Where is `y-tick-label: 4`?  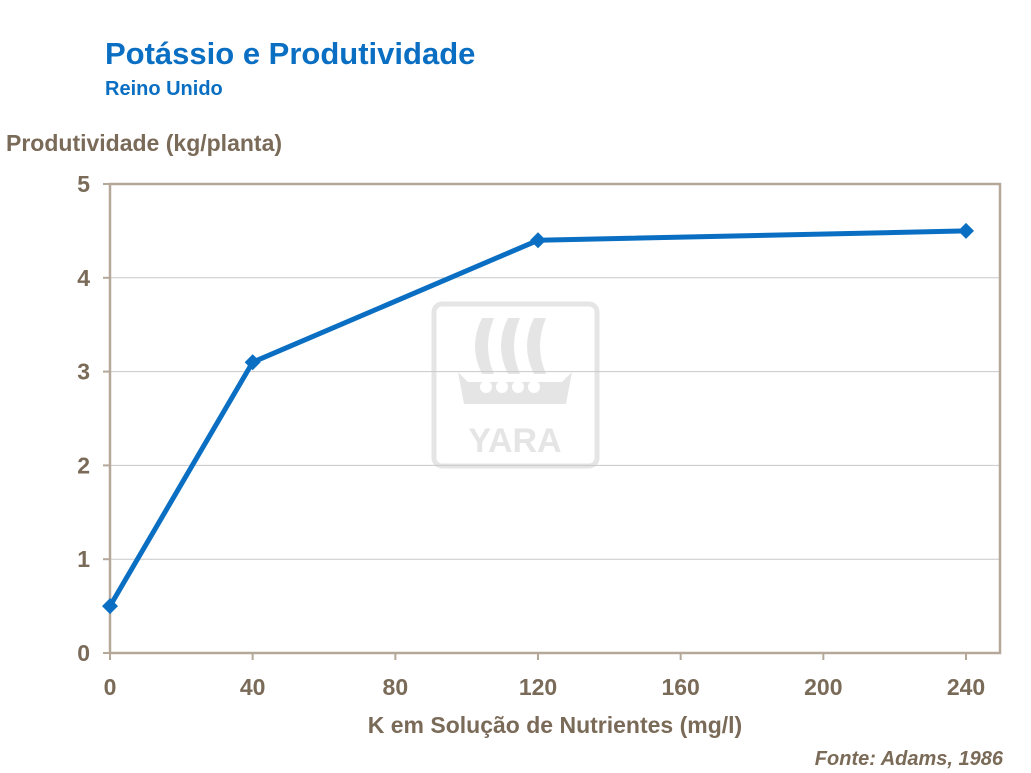
y-tick-label: 4 is located at coordinates (83, 278).